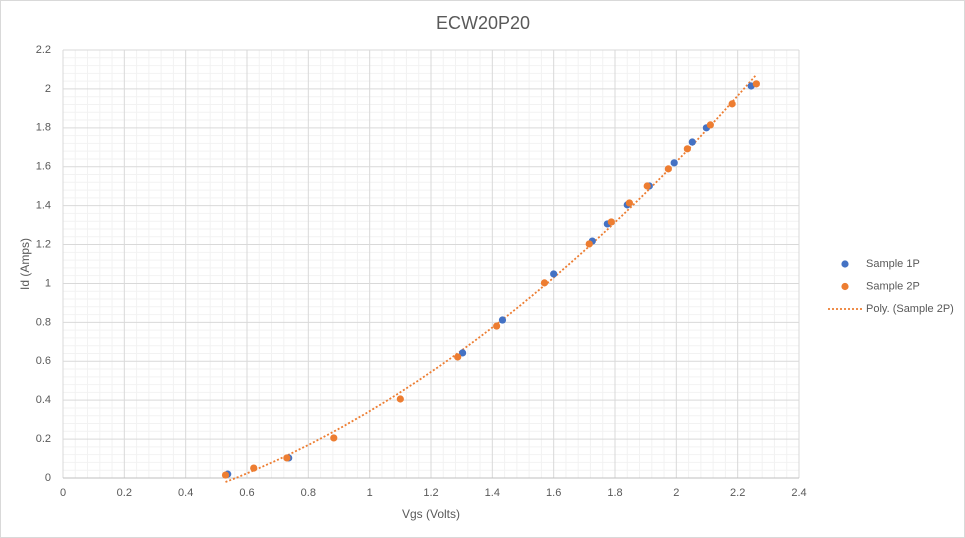  What do you see at coordinates (43, 50) in the screenshot?
I see `y-tick-label: 2.2` at bounding box center [43, 50].